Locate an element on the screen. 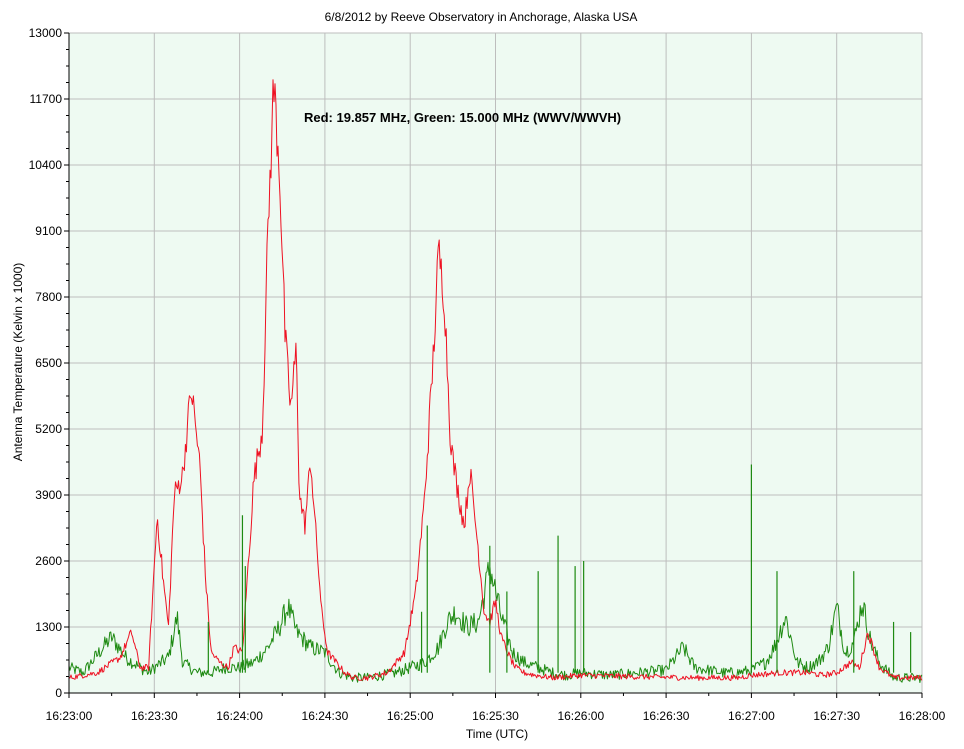 The image size is (964, 749). y-tick-label: 13000 is located at coordinates (46, 33).